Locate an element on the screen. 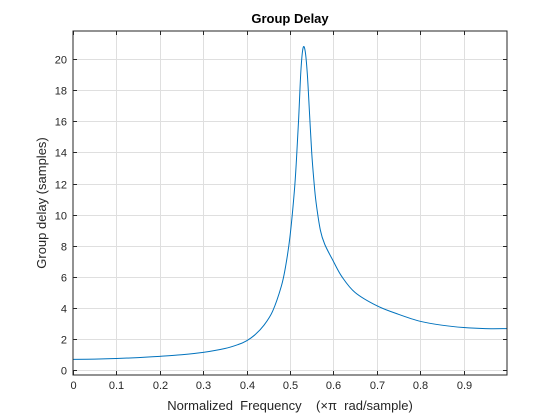  y-tick-label: 18 is located at coordinates (61, 92).